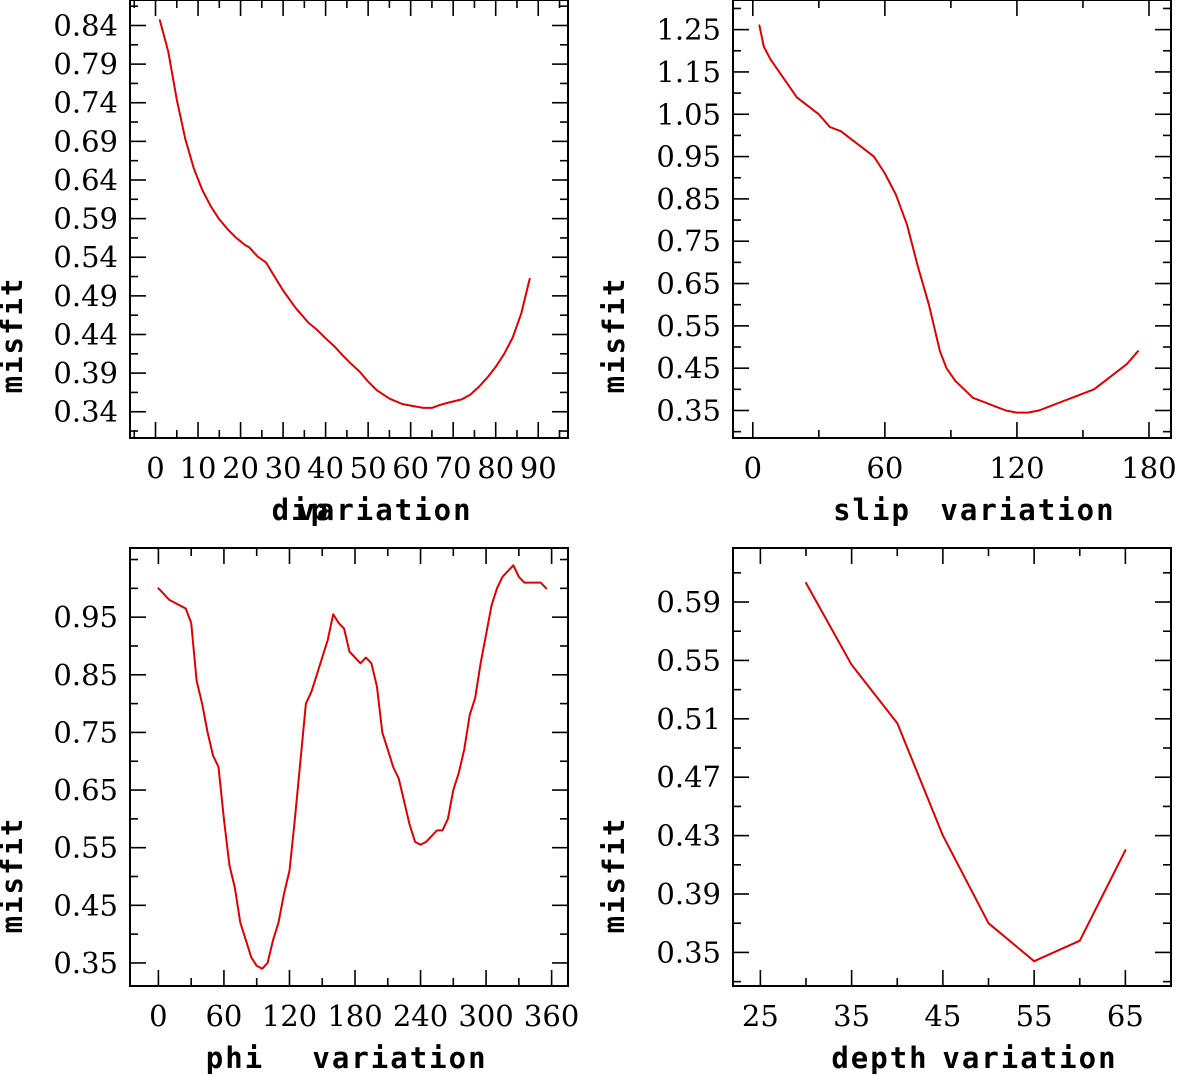 The width and height of the screenshot is (1183, 1076). I want to click on x-tick-label: 70, so click(453, 468).